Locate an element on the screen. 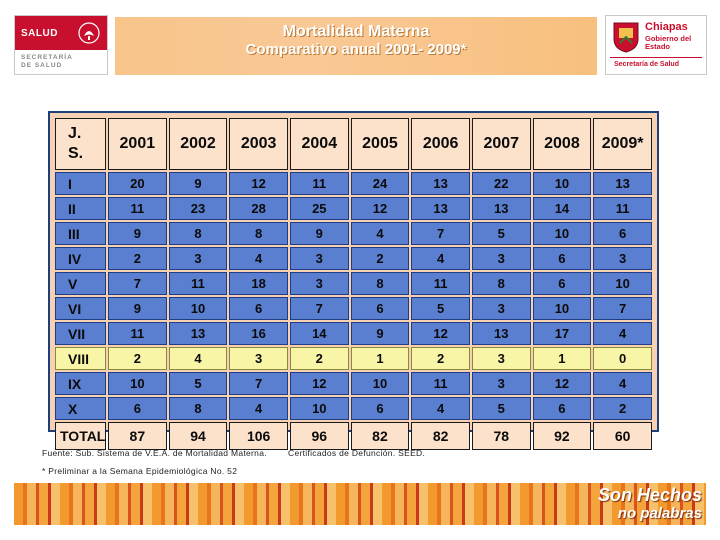 This screenshot has height=540, width=720. table-cell: 17 is located at coordinates (562, 333).